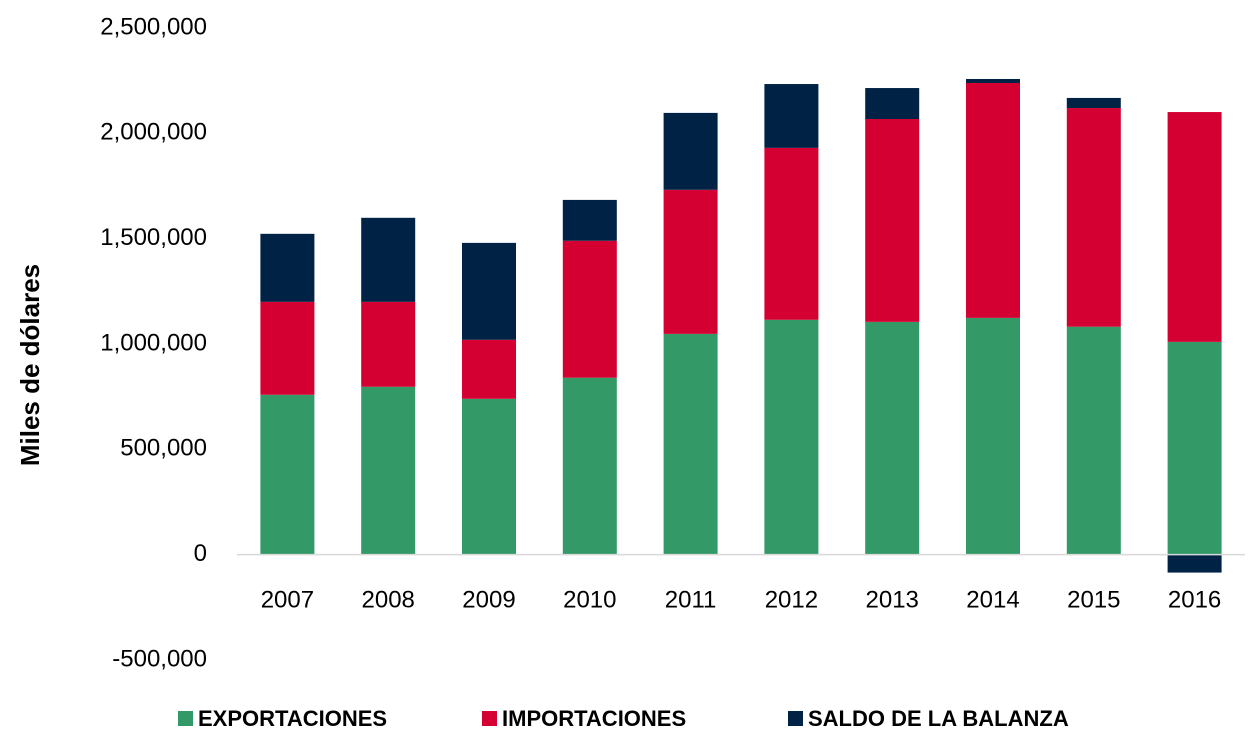 The width and height of the screenshot is (1252, 733). I want to click on x-tick-label: 2009, so click(488, 599).